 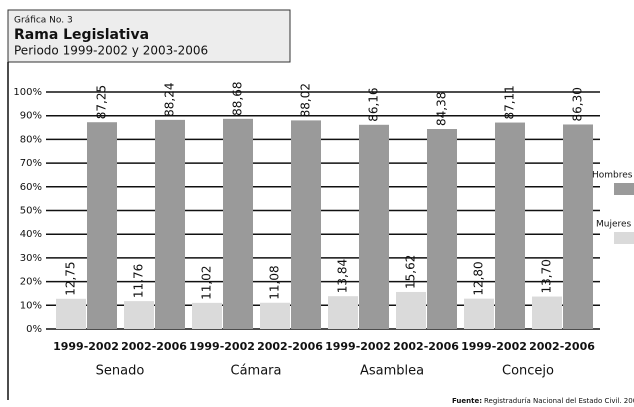 I want to click on y-tick-label: 90%, so click(x=31, y=116).